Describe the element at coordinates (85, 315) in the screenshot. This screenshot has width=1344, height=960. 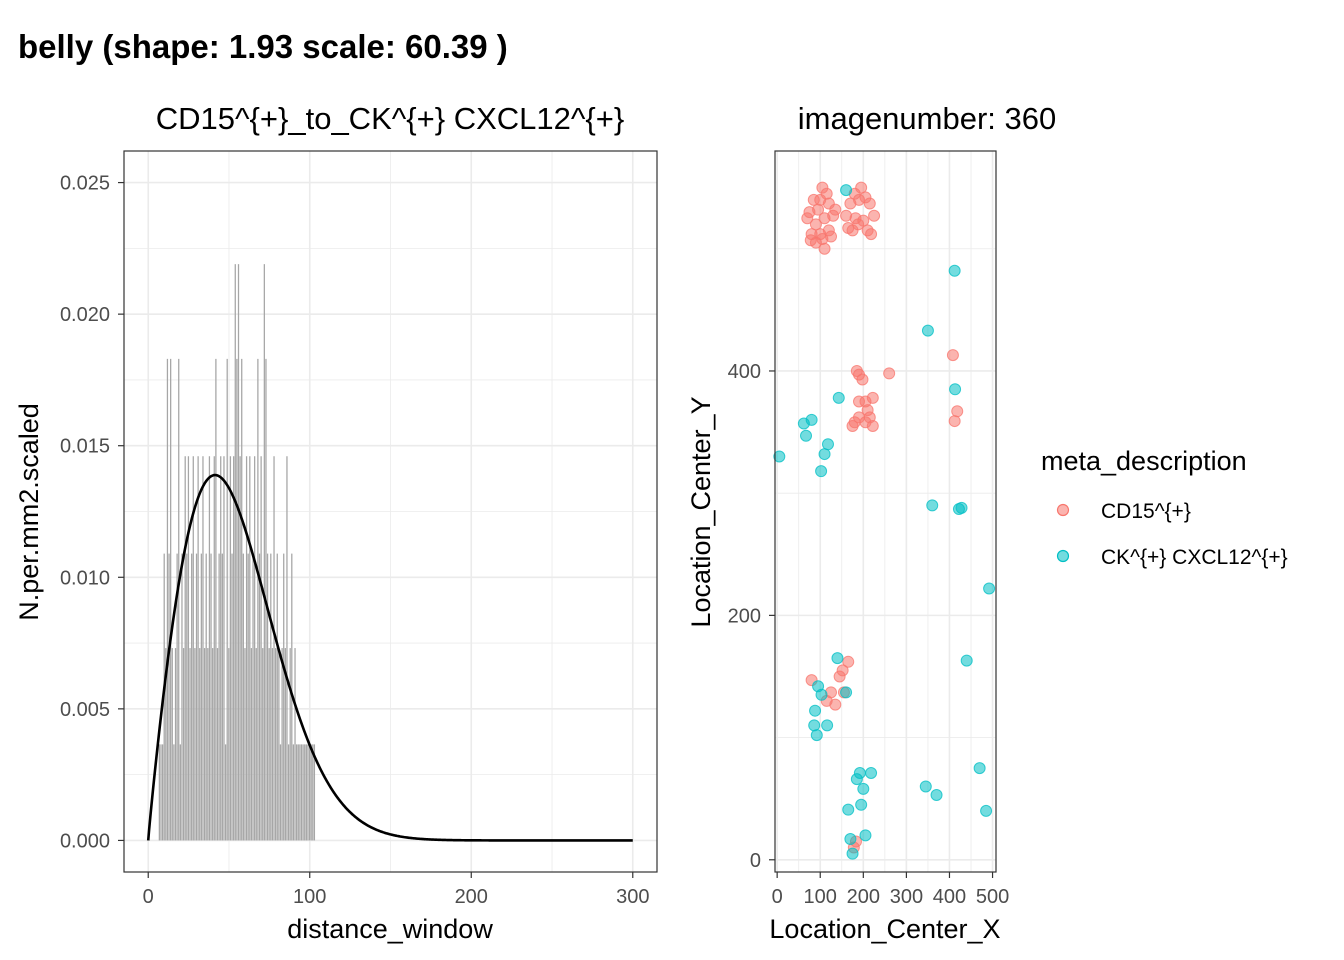
I see `y-tick-label: 0.020` at that location.